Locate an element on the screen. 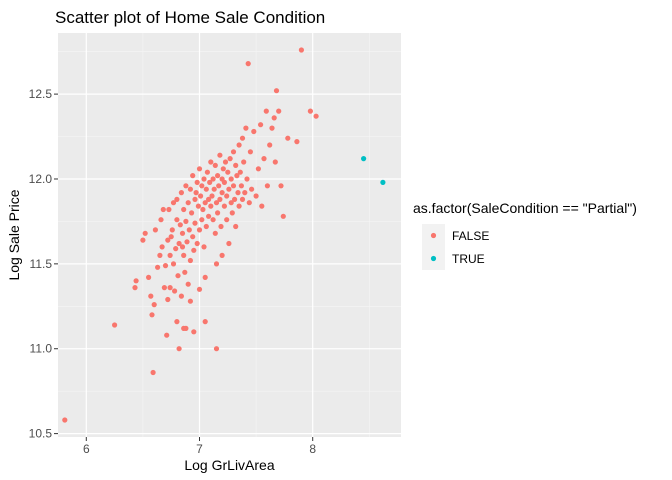  legend-label-false: FALSE is located at coordinates (470, 236).